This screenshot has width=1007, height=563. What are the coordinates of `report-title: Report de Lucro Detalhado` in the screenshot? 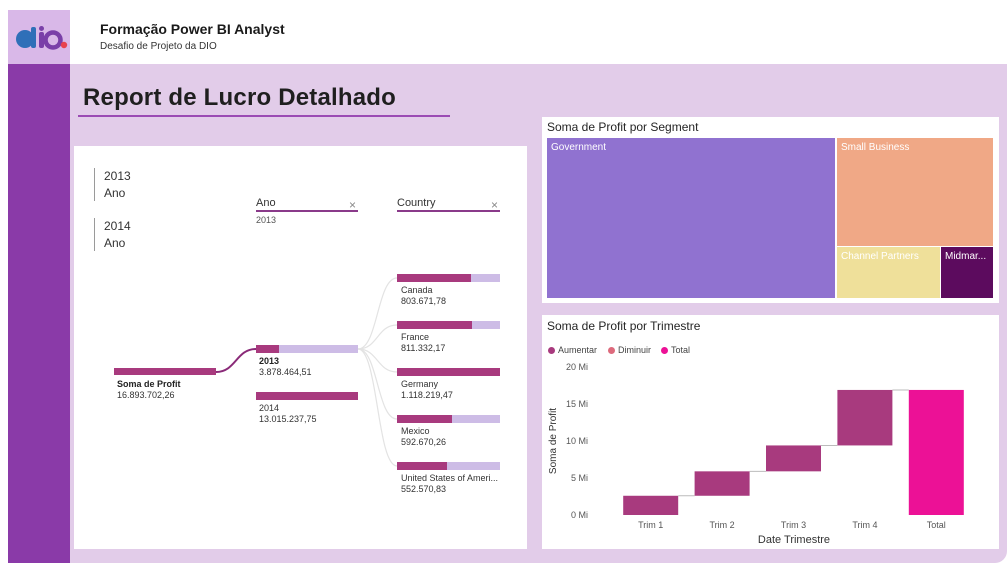 It's located at (240, 97).